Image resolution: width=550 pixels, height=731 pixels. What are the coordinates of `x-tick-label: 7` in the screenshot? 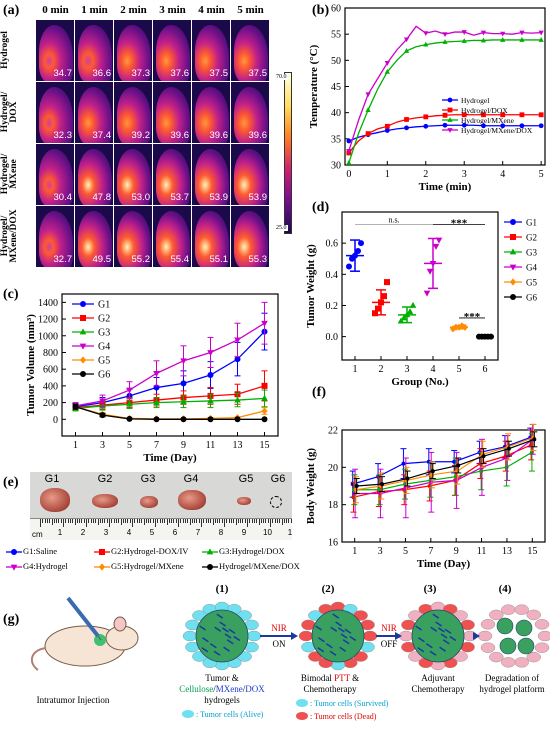 It's located at (430, 551).